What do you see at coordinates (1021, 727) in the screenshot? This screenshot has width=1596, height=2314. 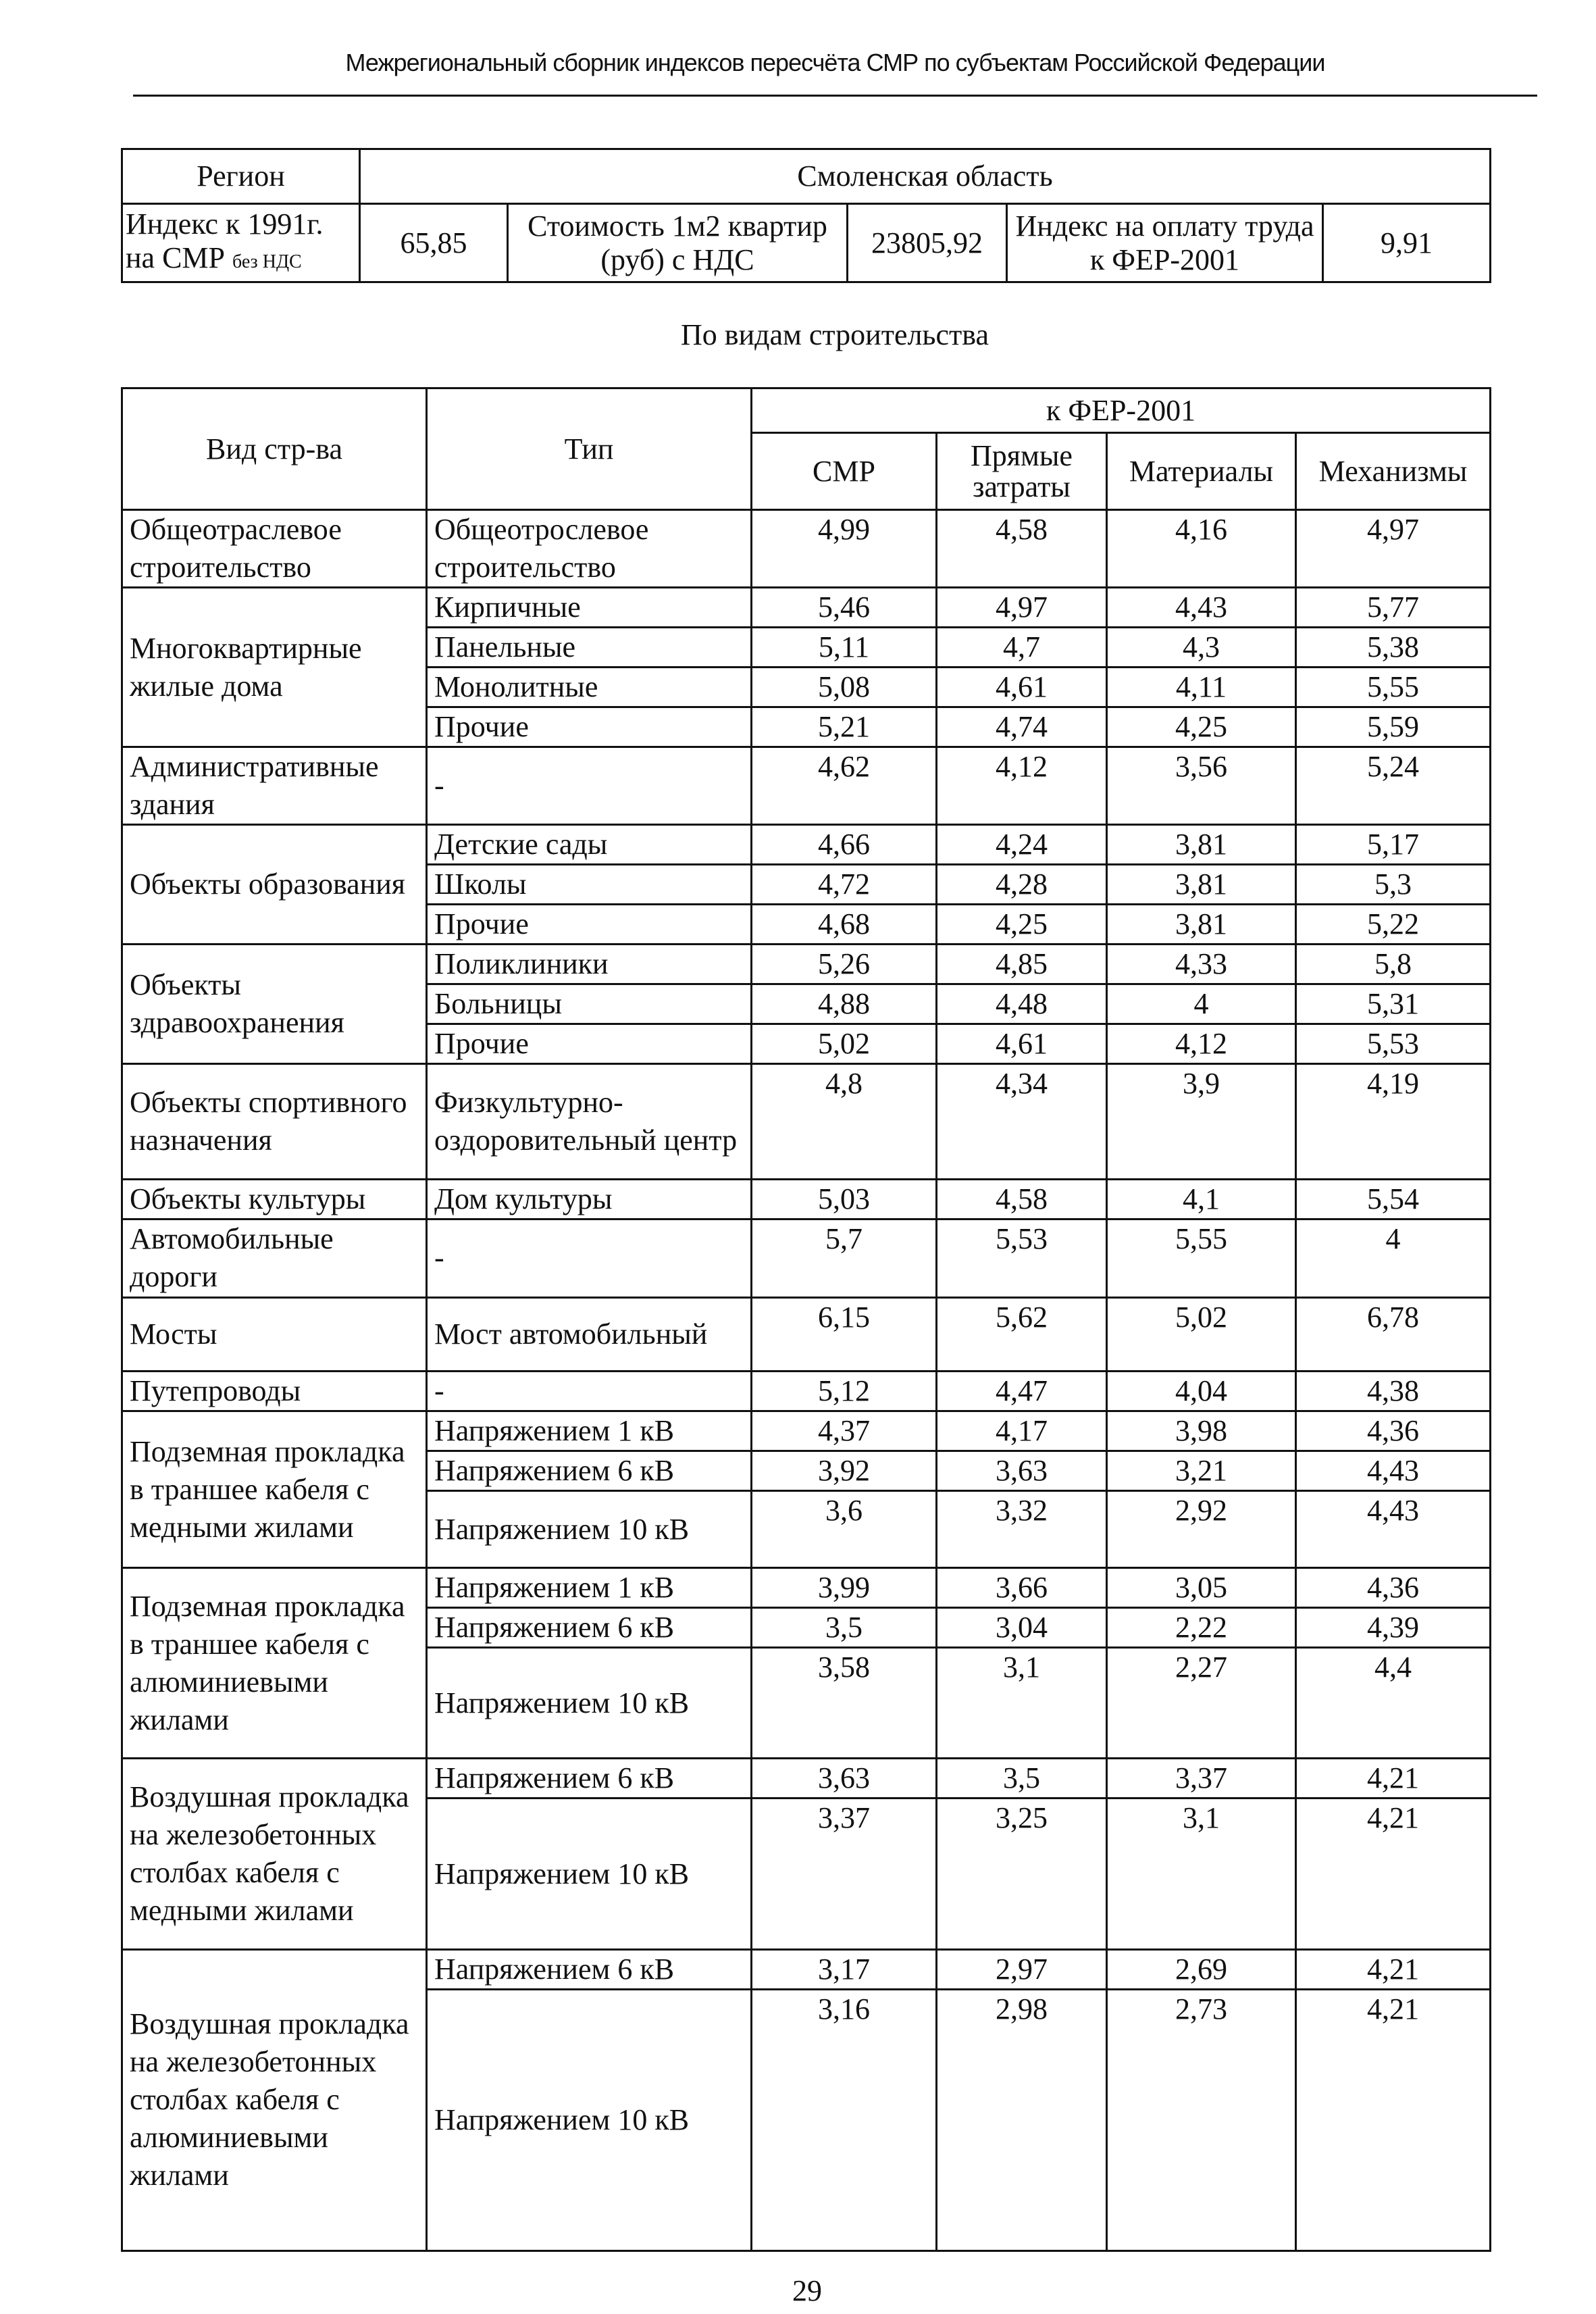 I see `index-value: 4,74` at bounding box center [1021, 727].